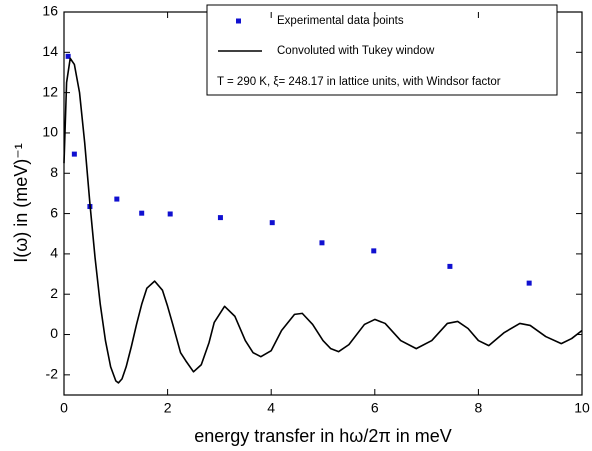  I want to click on y-axis-label: I(ω) in (meV)⁻¹, so click(21, 203).